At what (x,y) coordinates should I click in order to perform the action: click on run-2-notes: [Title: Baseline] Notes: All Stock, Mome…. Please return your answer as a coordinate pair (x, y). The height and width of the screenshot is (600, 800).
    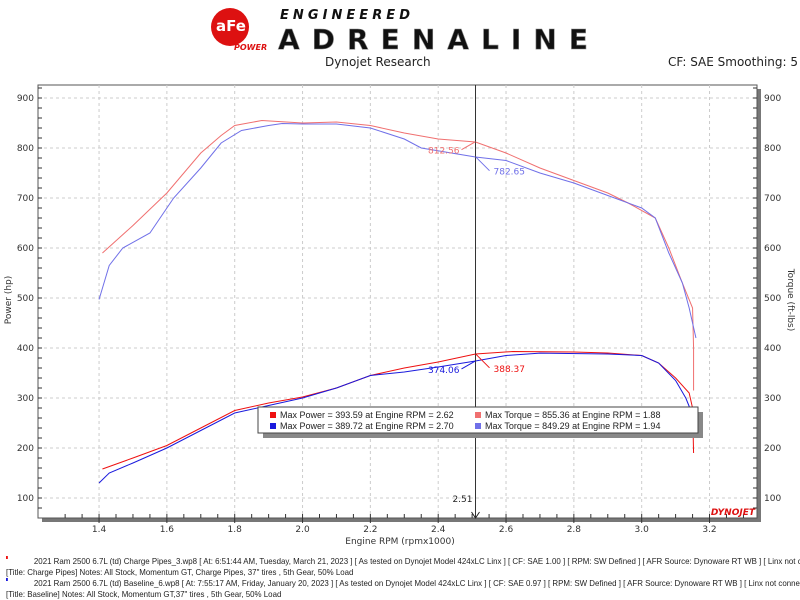
    Looking at the image, I should click on (144, 594).